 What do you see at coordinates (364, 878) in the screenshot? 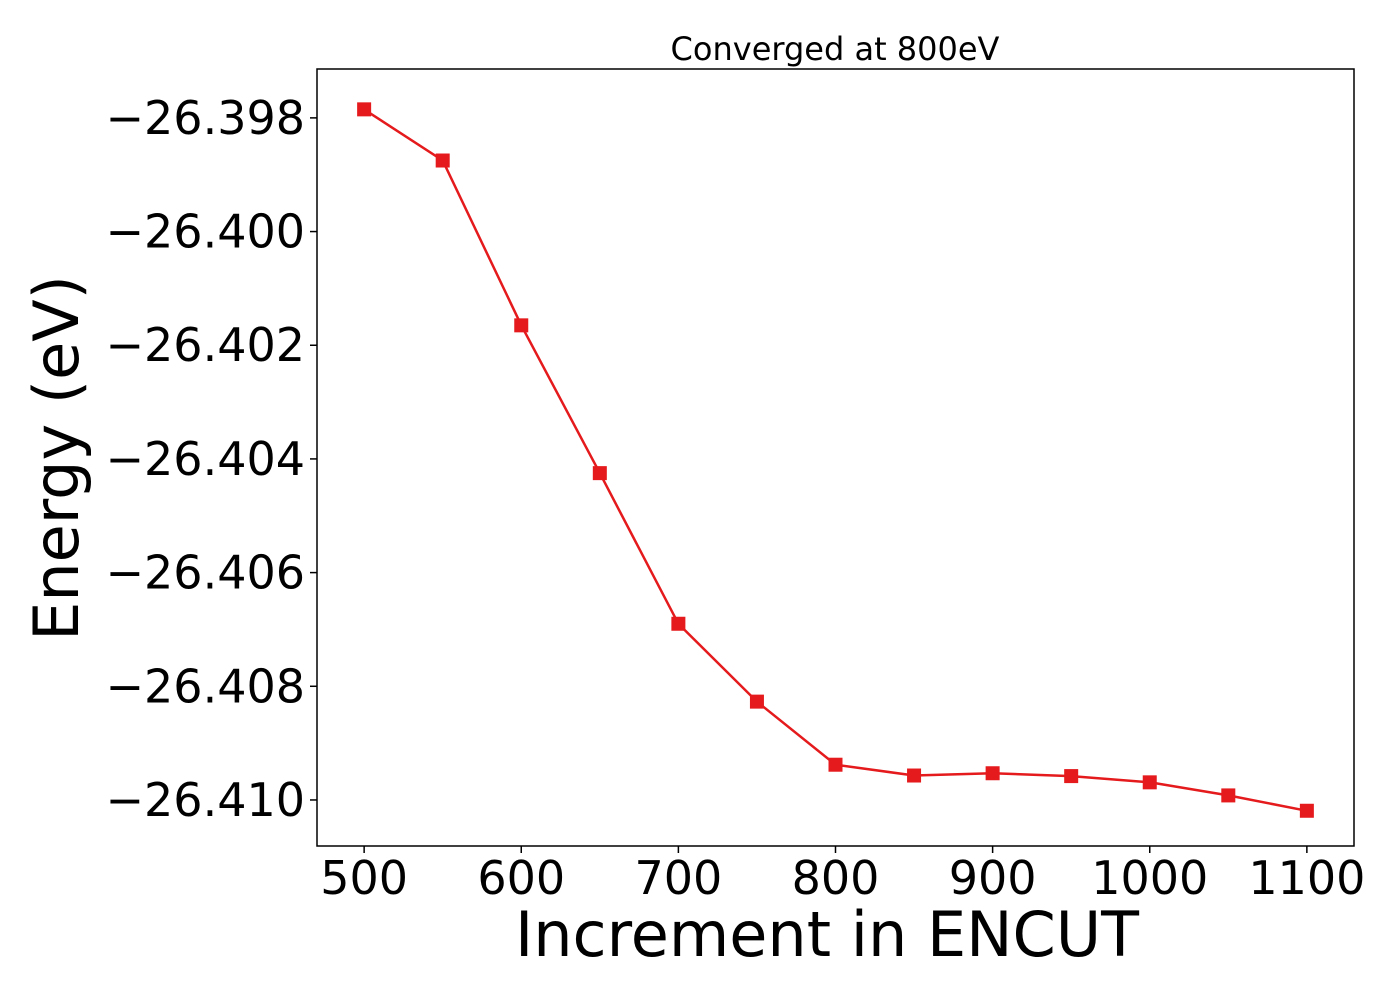
I see `x-tick-label: 500` at bounding box center [364, 878].